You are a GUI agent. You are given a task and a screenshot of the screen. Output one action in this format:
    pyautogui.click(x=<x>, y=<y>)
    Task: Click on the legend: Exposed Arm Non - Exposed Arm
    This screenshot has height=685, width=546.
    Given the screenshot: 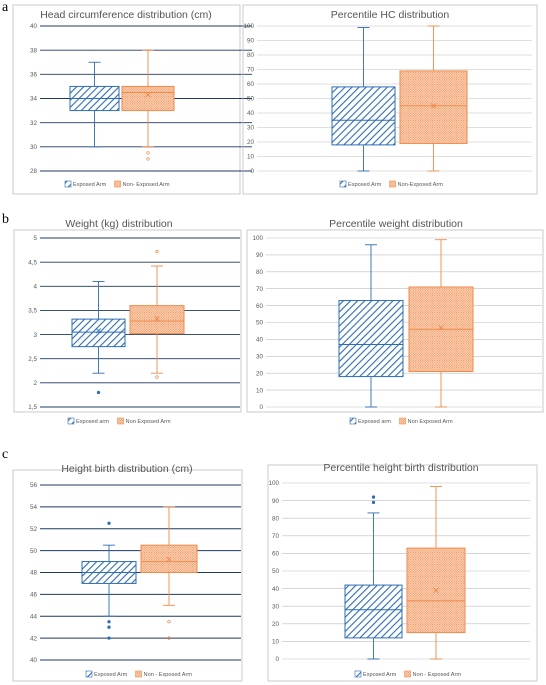 What is the action you would take?
    pyautogui.click(x=139, y=674)
    